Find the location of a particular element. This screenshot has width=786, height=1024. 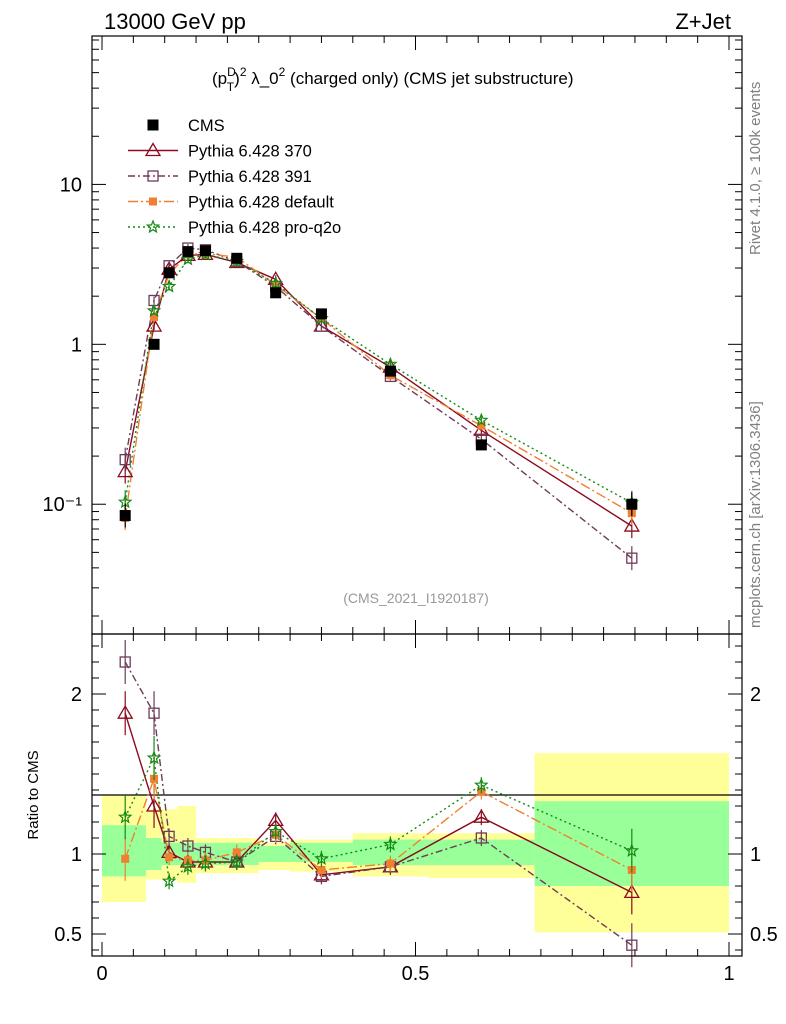

ratio-axis-label: Ratio to CMS is located at coordinates (33, 794).